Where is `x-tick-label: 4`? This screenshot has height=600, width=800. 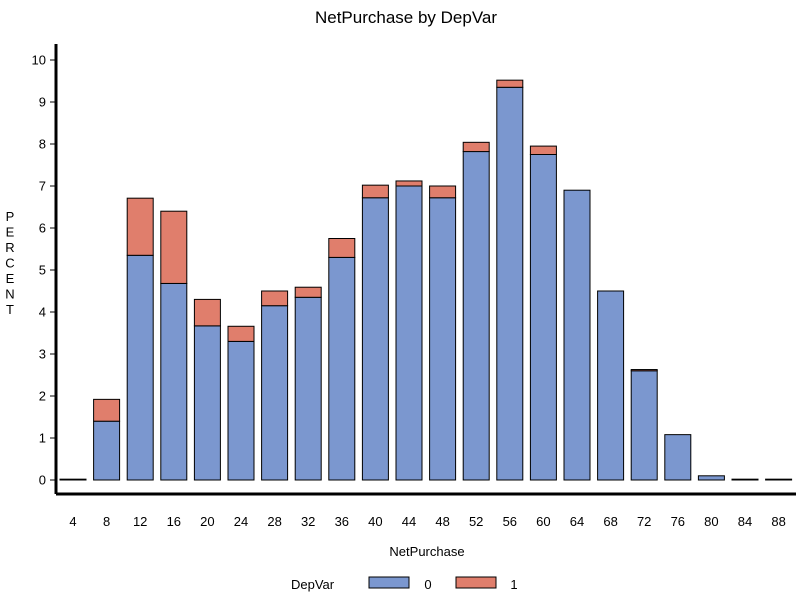 x-tick-label: 4 is located at coordinates (72, 521).